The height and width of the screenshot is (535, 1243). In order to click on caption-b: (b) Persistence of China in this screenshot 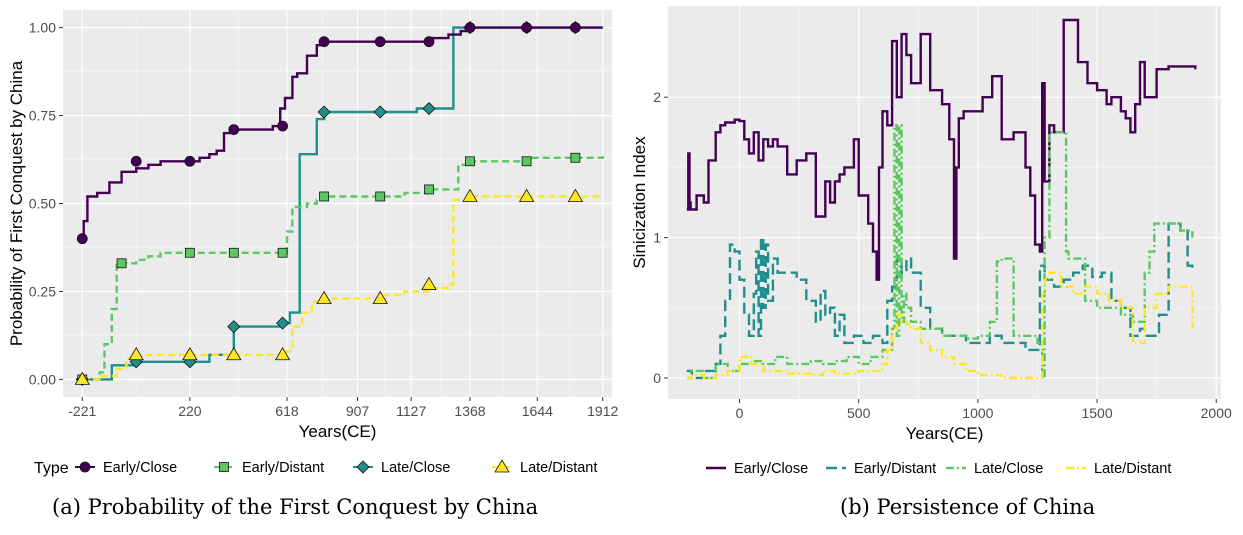, I will do `click(968, 507)`.